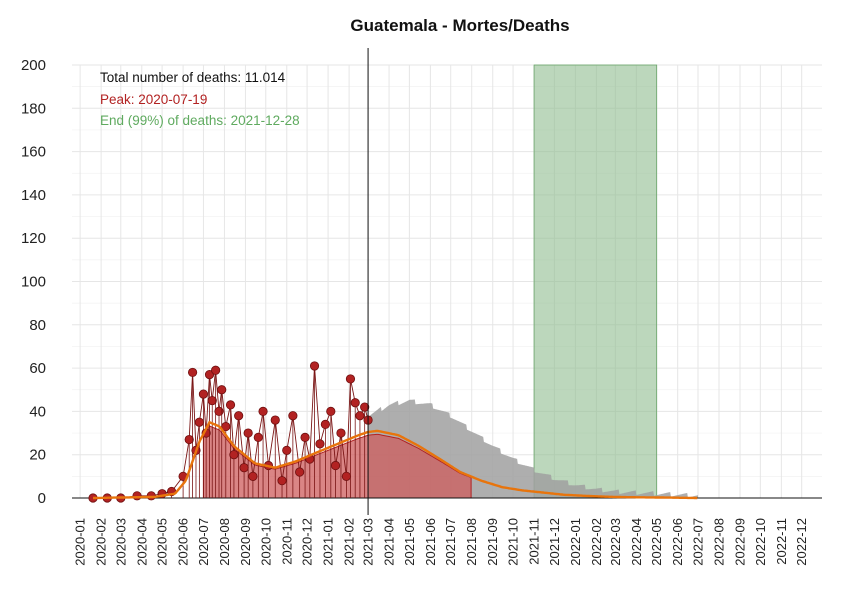  What do you see at coordinates (534, 541) in the screenshot?
I see `x-tick-label: 2021-11` at bounding box center [534, 541].